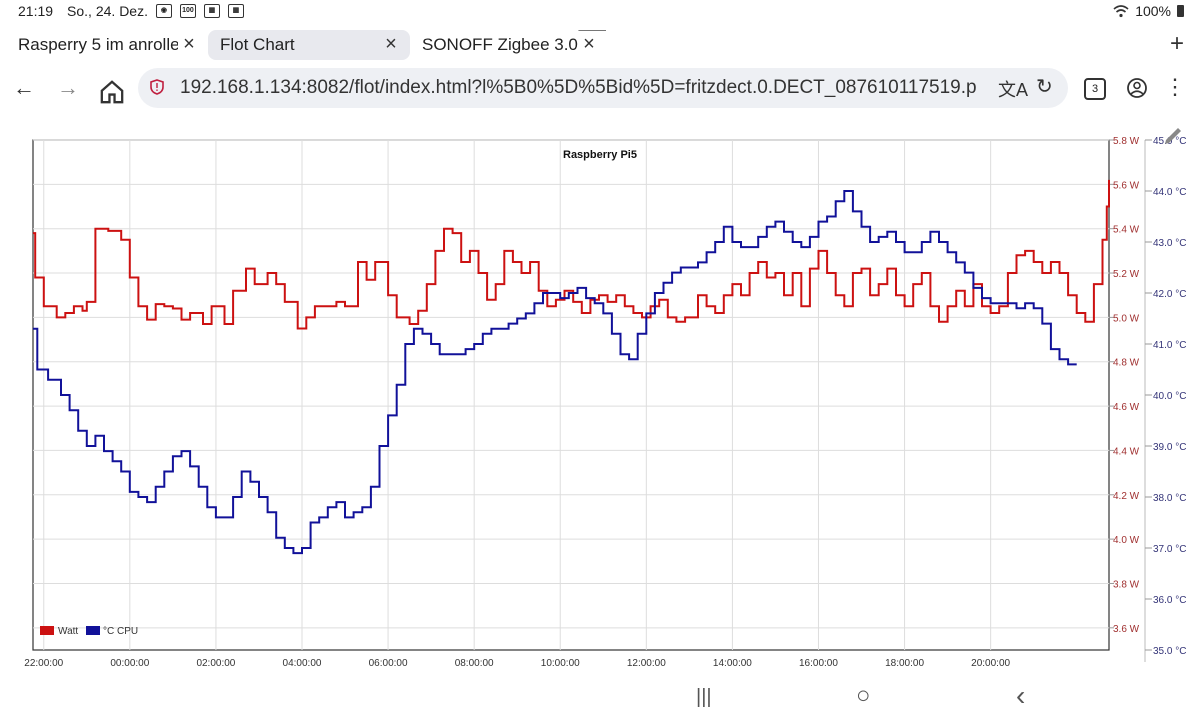 The image size is (1200, 720). I want to click on grid-icon: ▦, so click(211, 11).